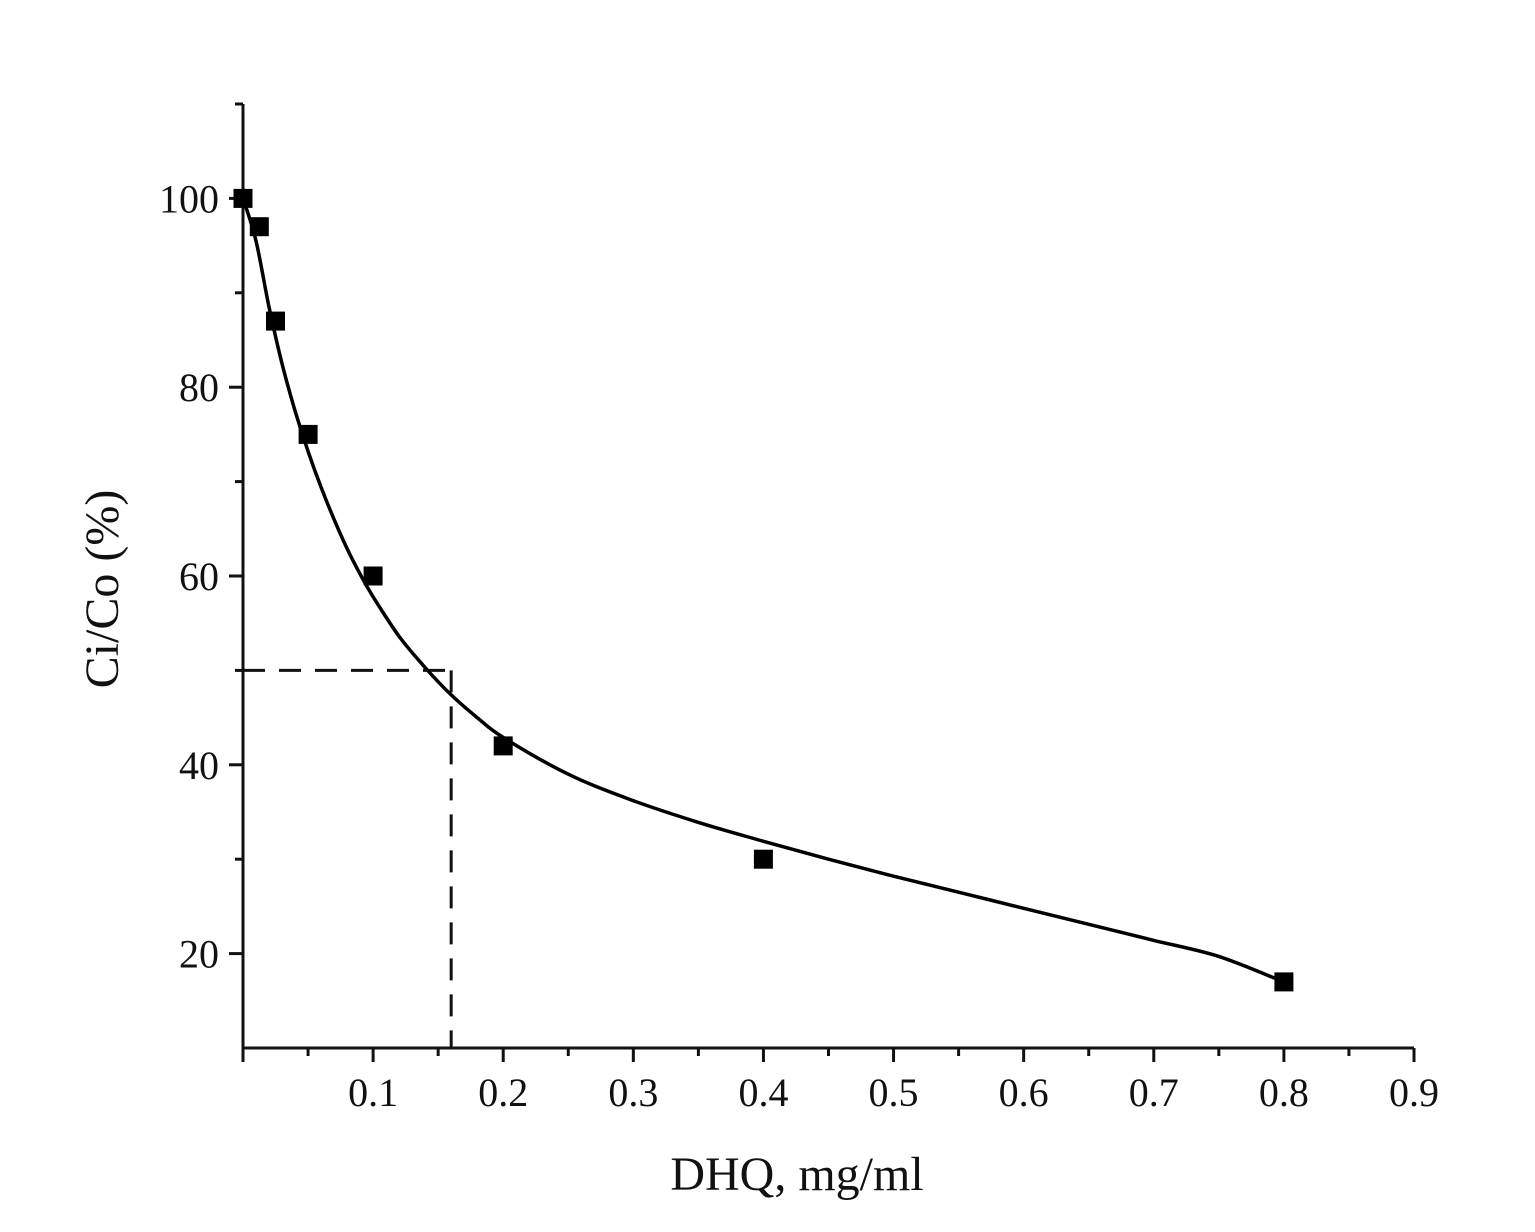  What do you see at coordinates (102, 589) in the screenshot?
I see `y-axis-title: Ci/Co (%)` at bounding box center [102, 589].